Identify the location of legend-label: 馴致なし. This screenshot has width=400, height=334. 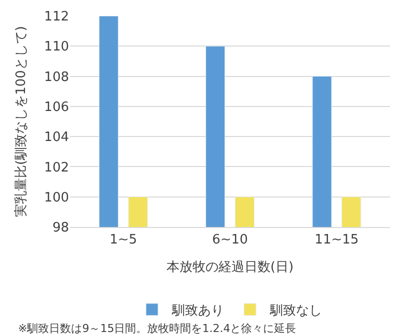
(295, 311).